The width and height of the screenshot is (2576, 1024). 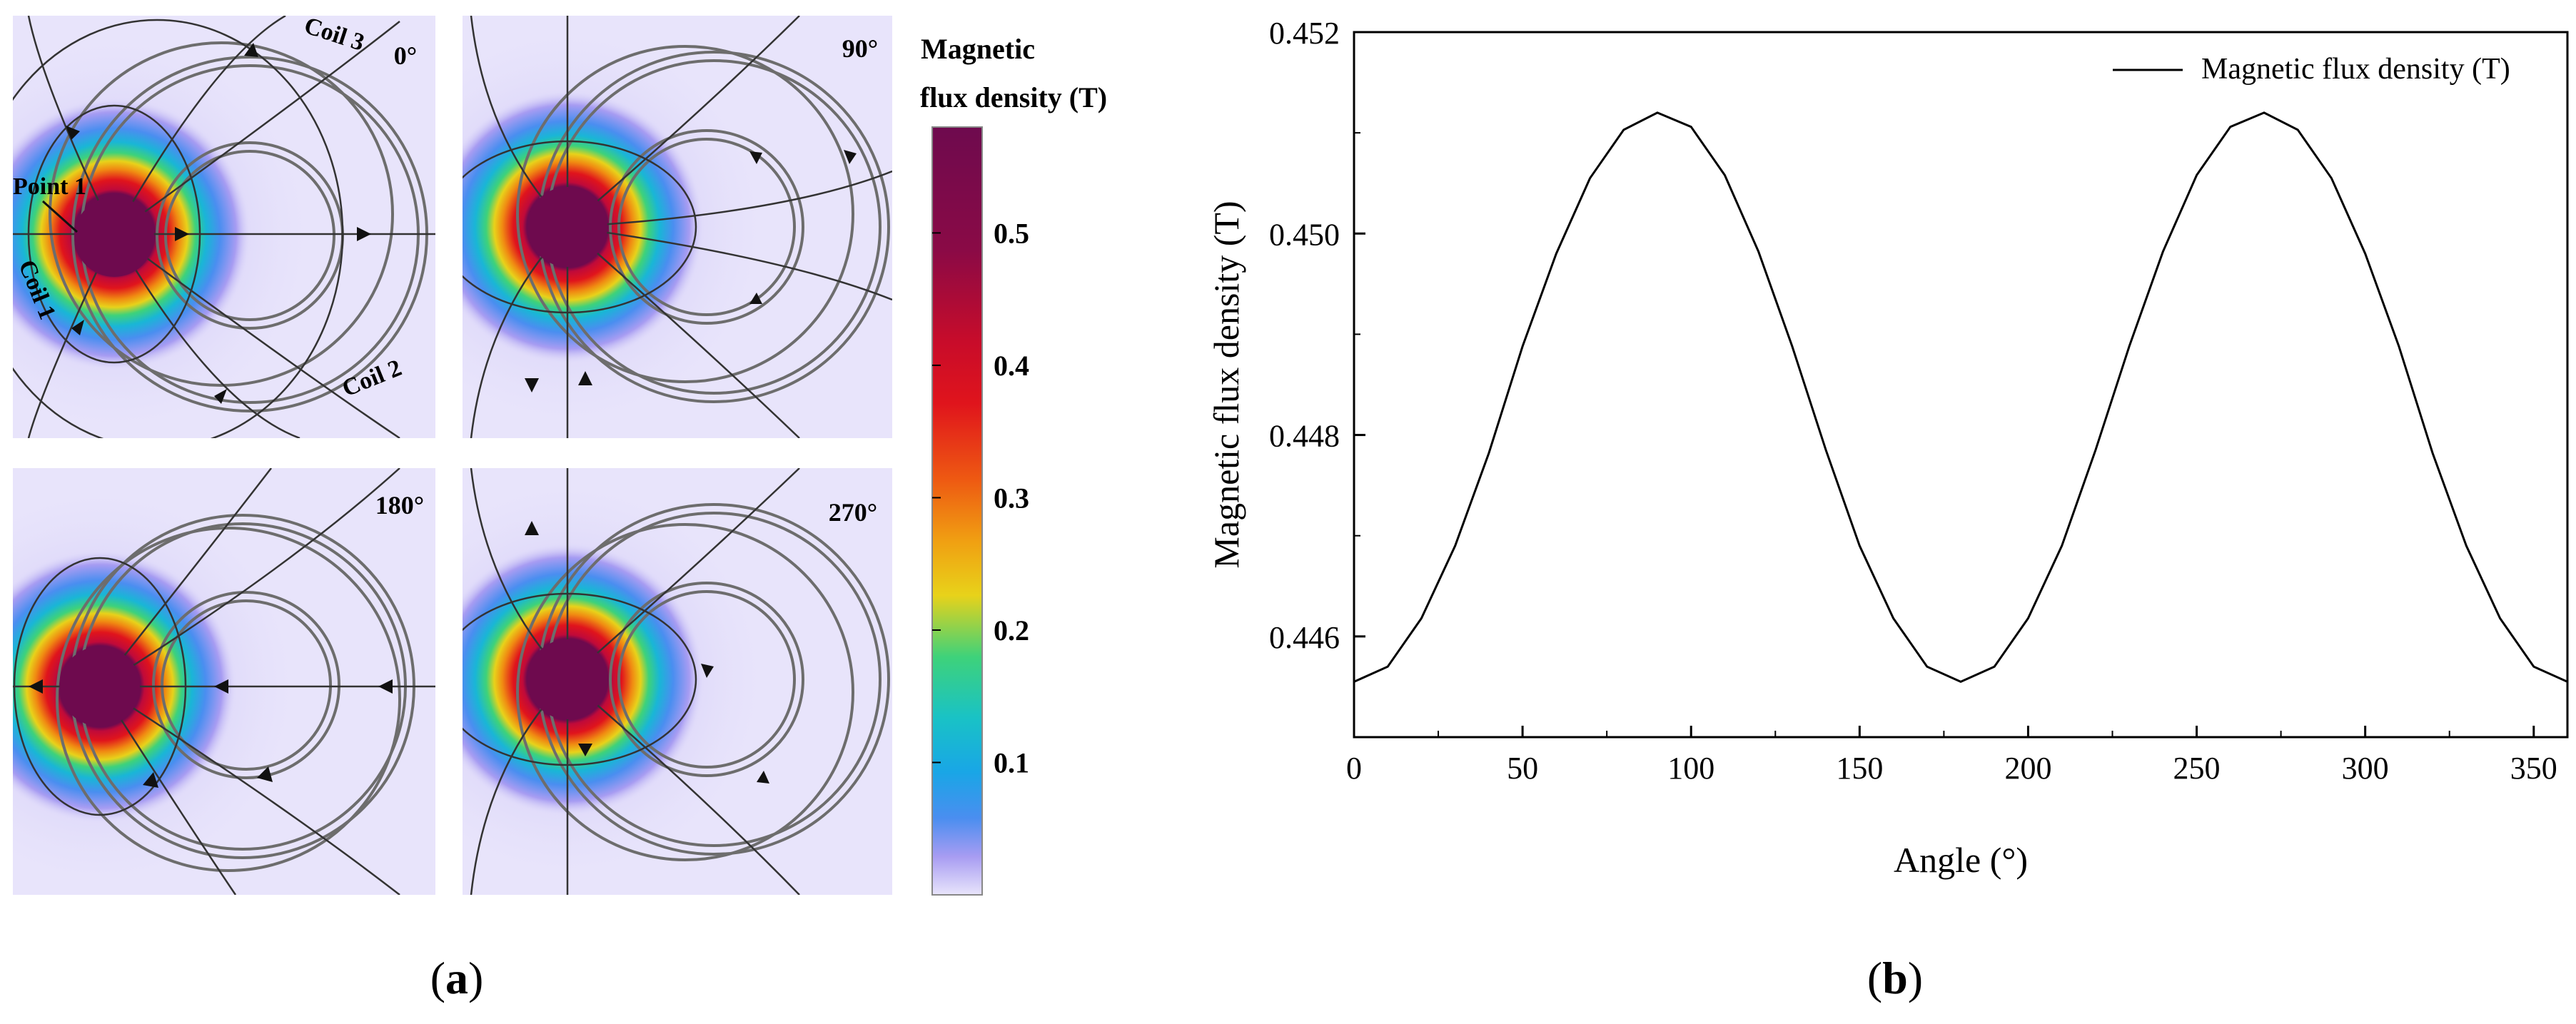 What do you see at coordinates (1011, 498) in the screenshot?
I see `colorbar-tick-label: 0.3` at bounding box center [1011, 498].